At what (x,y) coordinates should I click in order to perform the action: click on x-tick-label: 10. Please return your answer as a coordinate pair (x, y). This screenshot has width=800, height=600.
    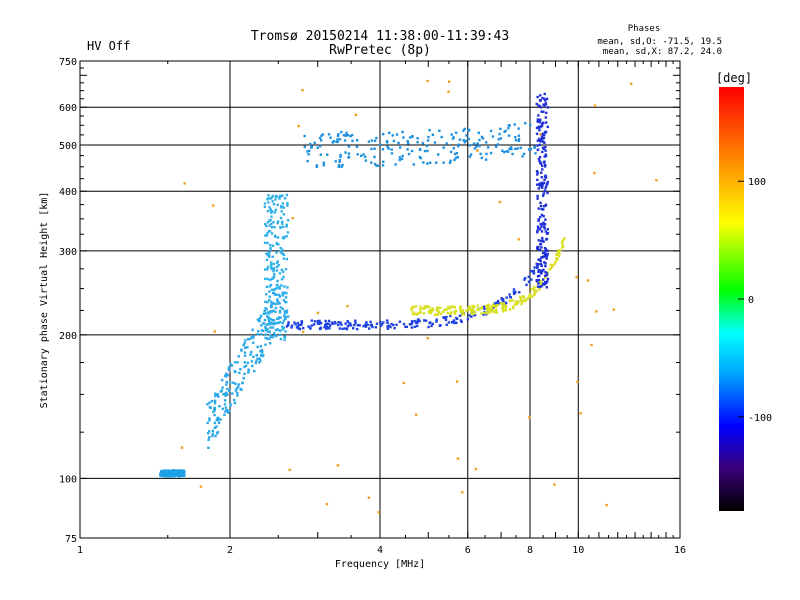
    Looking at the image, I should click on (578, 550).